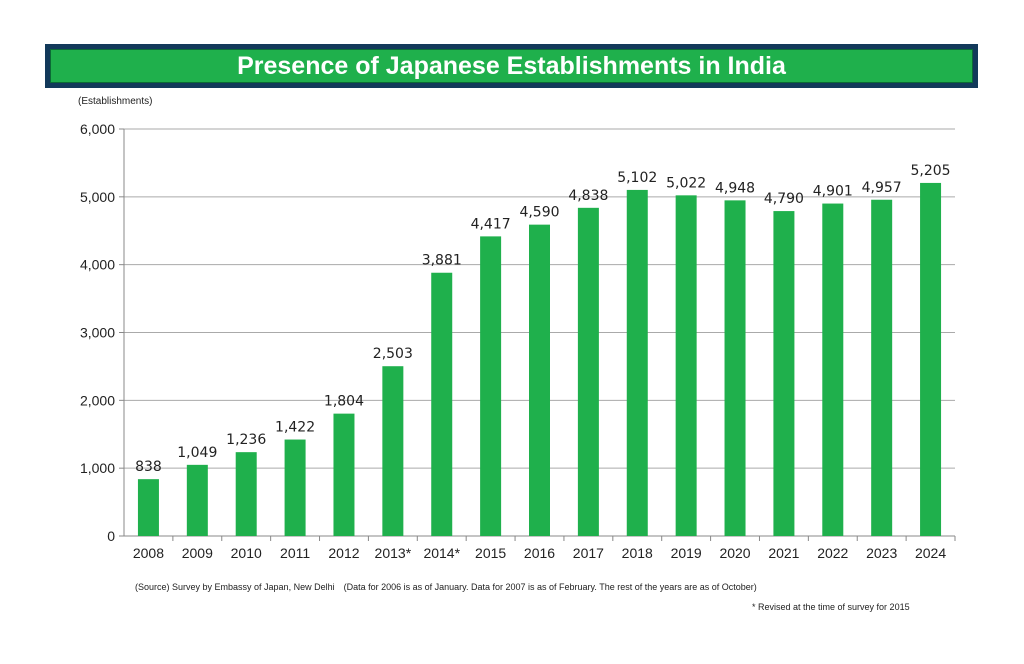  What do you see at coordinates (393, 354) in the screenshot?
I see `data-label: 2,503` at bounding box center [393, 354].